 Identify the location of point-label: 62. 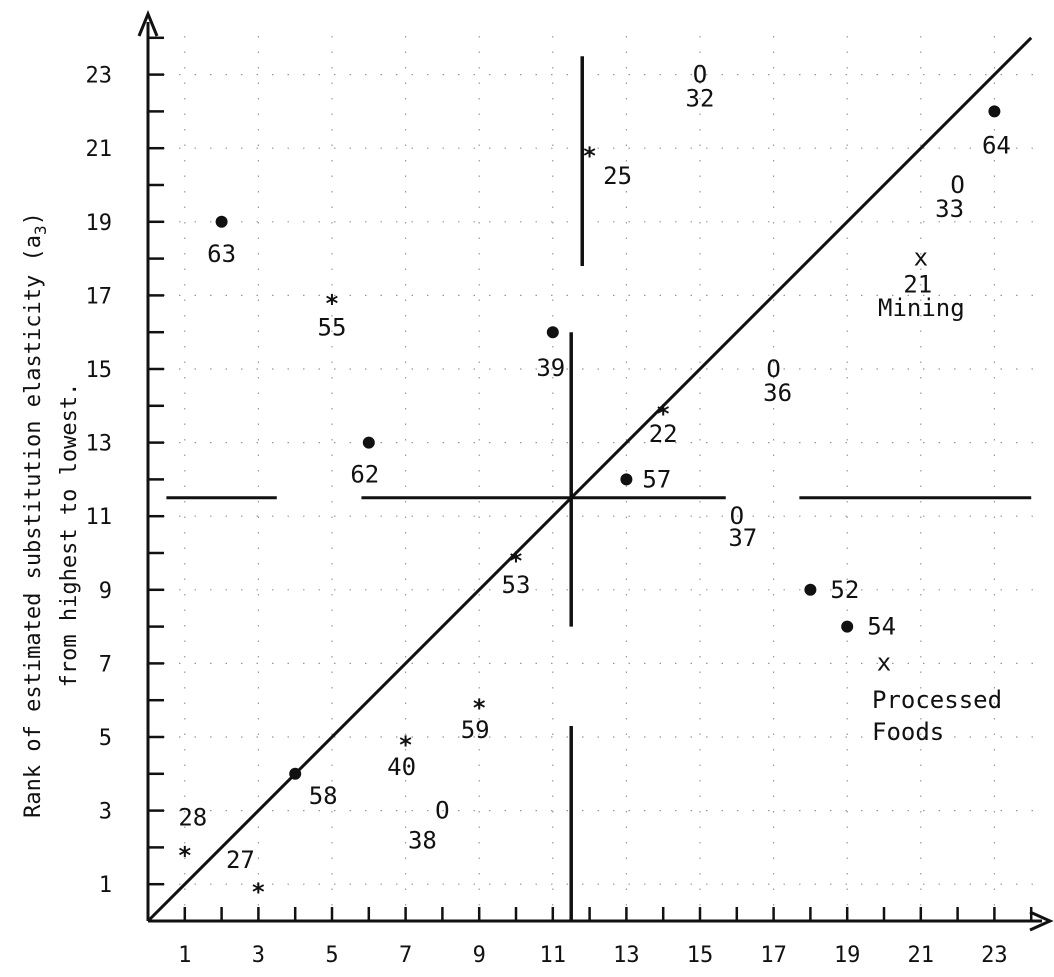
(364, 475).